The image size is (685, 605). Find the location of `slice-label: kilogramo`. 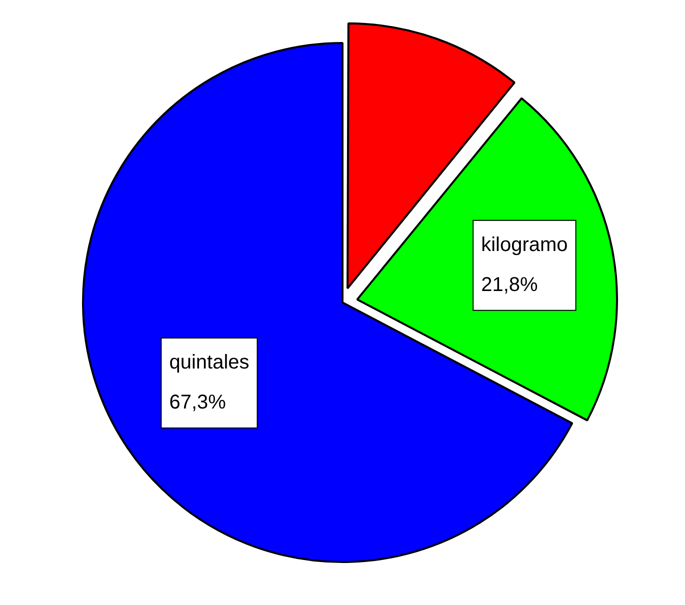

slice-label: kilogramo is located at coordinates (524, 245).